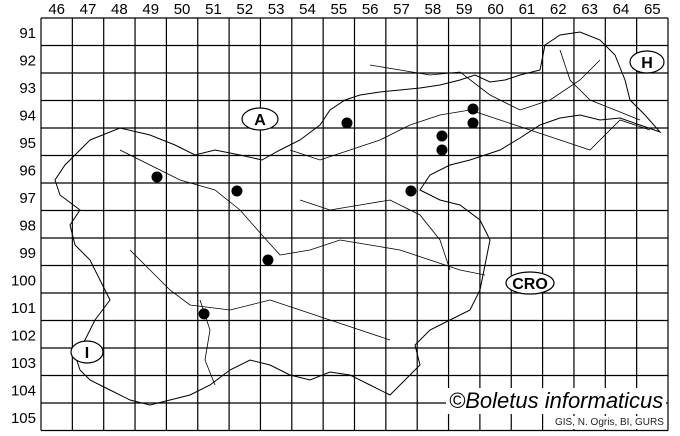 This screenshot has width=680, height=436. What do you see at coordinates (27, 88) in the screenshot?
I see `row-label: 93` at bounding box center [27, 88].